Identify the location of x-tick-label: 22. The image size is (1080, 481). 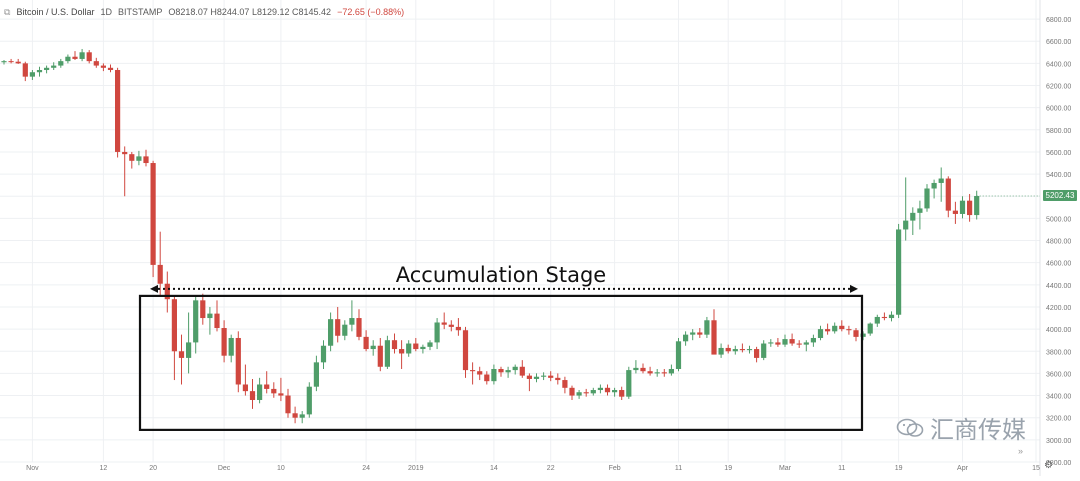
(551, 468).